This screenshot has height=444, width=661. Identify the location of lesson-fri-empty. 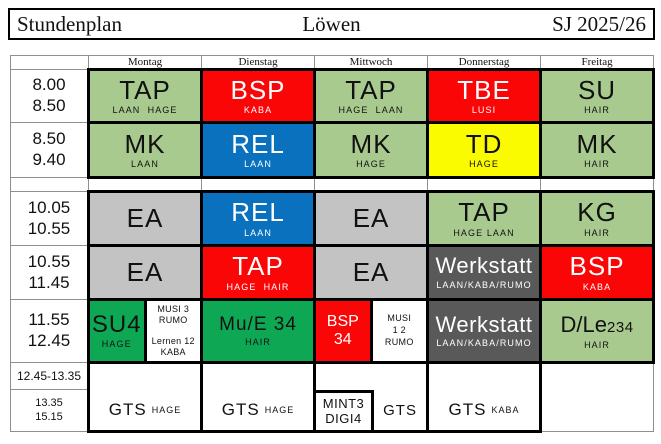
(597, 397).